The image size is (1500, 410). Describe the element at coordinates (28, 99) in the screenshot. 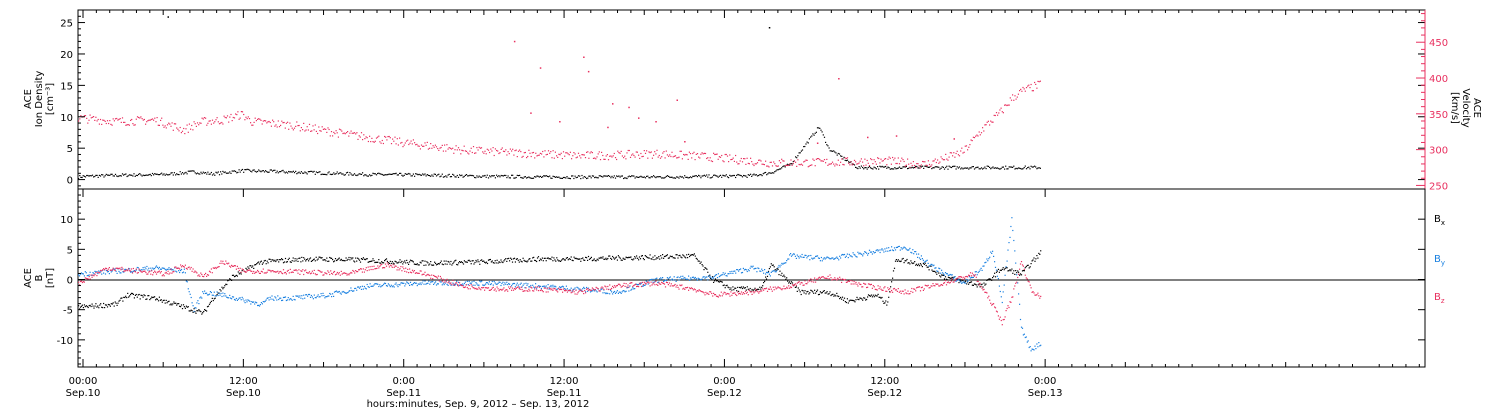

I see `density-ylabel-line1: ACE` at that location.